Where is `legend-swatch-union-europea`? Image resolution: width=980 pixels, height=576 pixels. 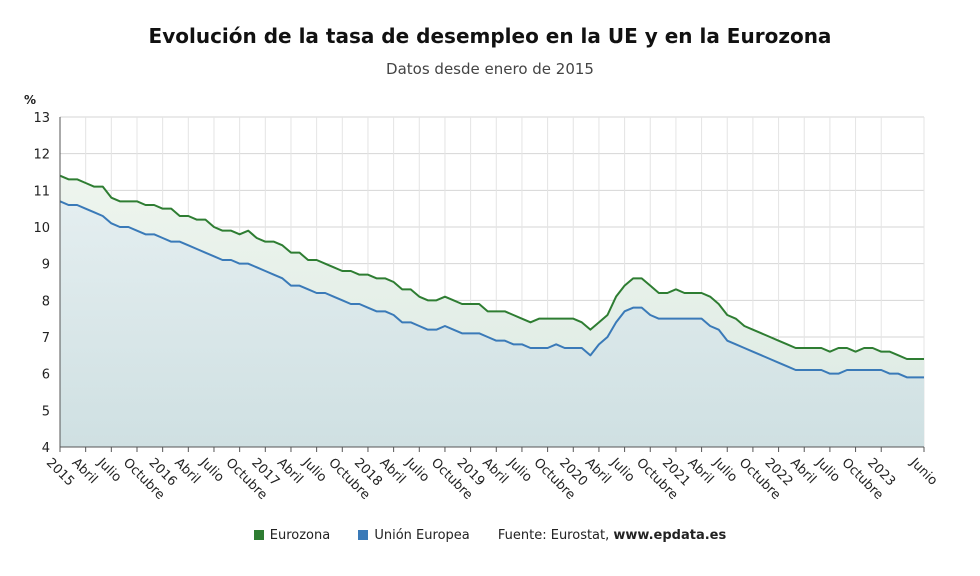
legend-swatch-union-europea is located at coordinates (363, 535).